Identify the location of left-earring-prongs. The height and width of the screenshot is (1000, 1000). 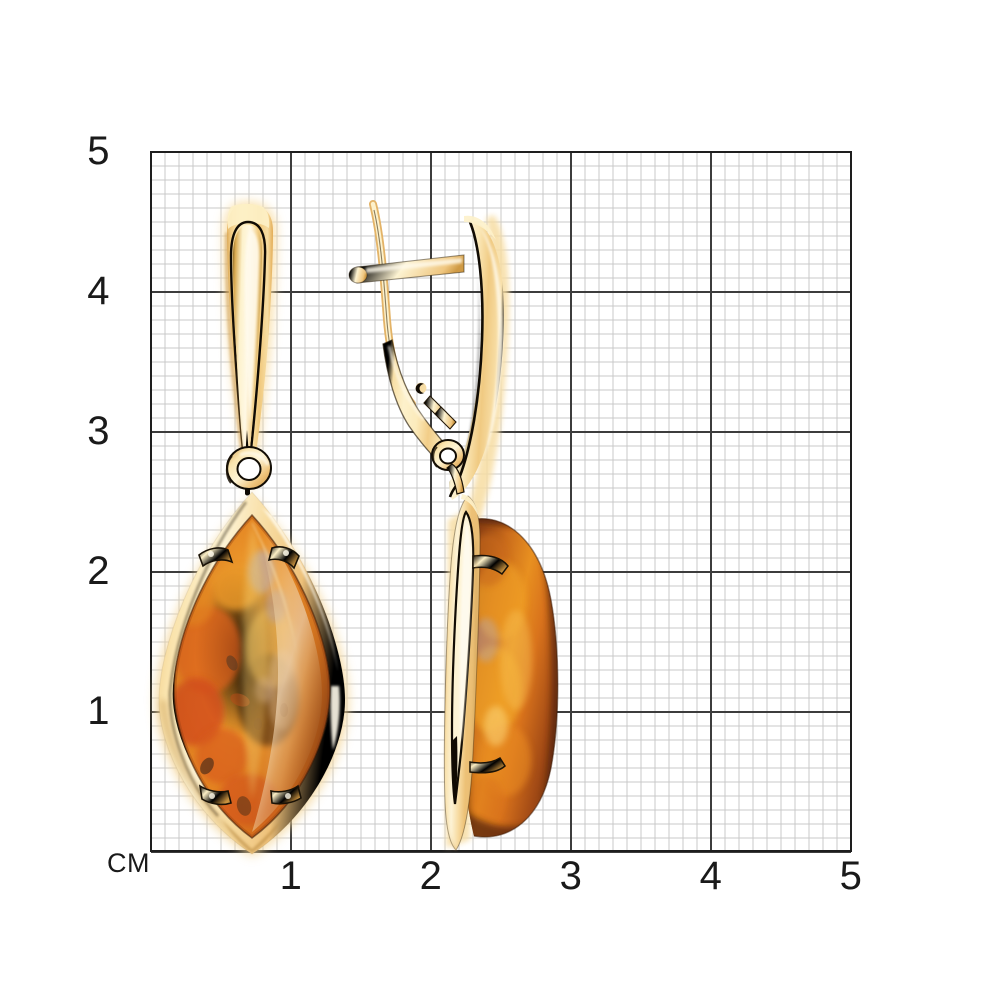
(250, 676).